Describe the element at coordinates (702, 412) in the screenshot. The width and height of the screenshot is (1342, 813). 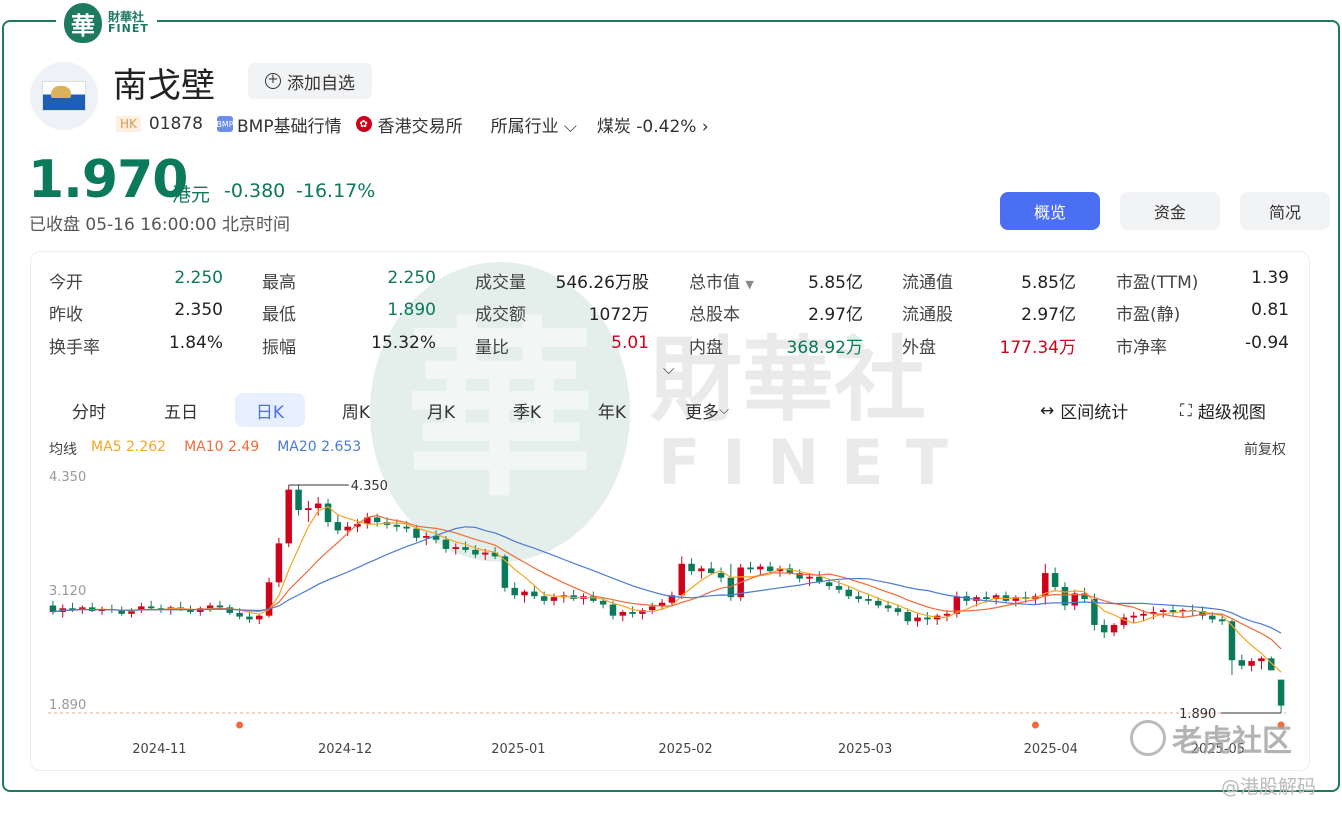
I see `period-tab-more-label: 更多` at that location.